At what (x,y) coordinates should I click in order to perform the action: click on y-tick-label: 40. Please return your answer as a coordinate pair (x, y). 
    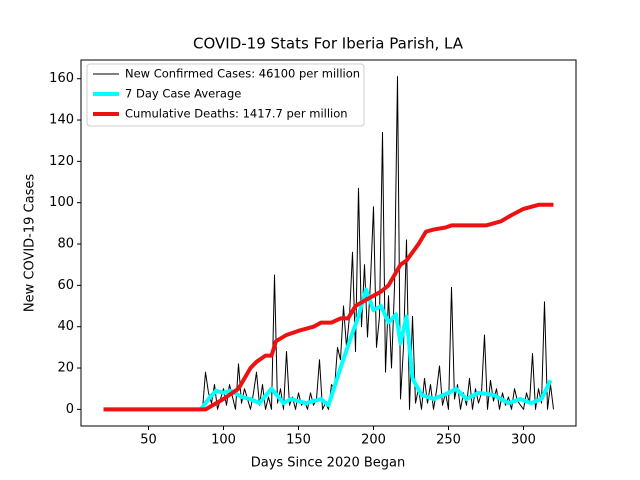
    Looking at the image, I should click on (65, 326).